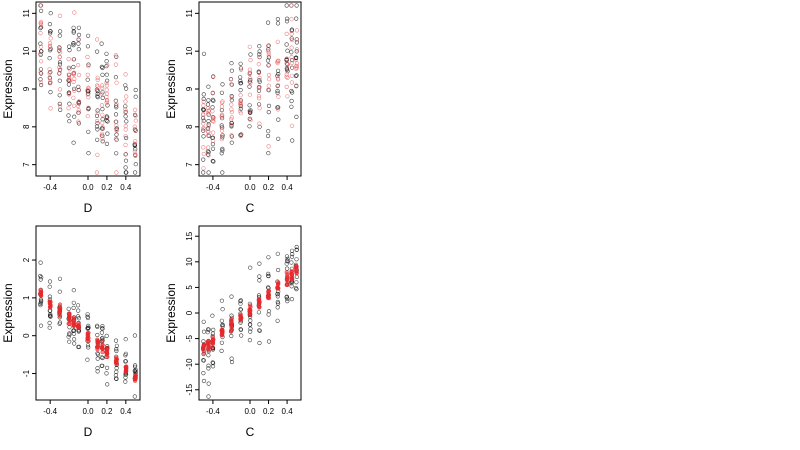 The image size is (800, 450). What do you see at coordinates (88, 432) in the screenshot?
I see `x-axis-title: D` at bounding box center [88, 432].